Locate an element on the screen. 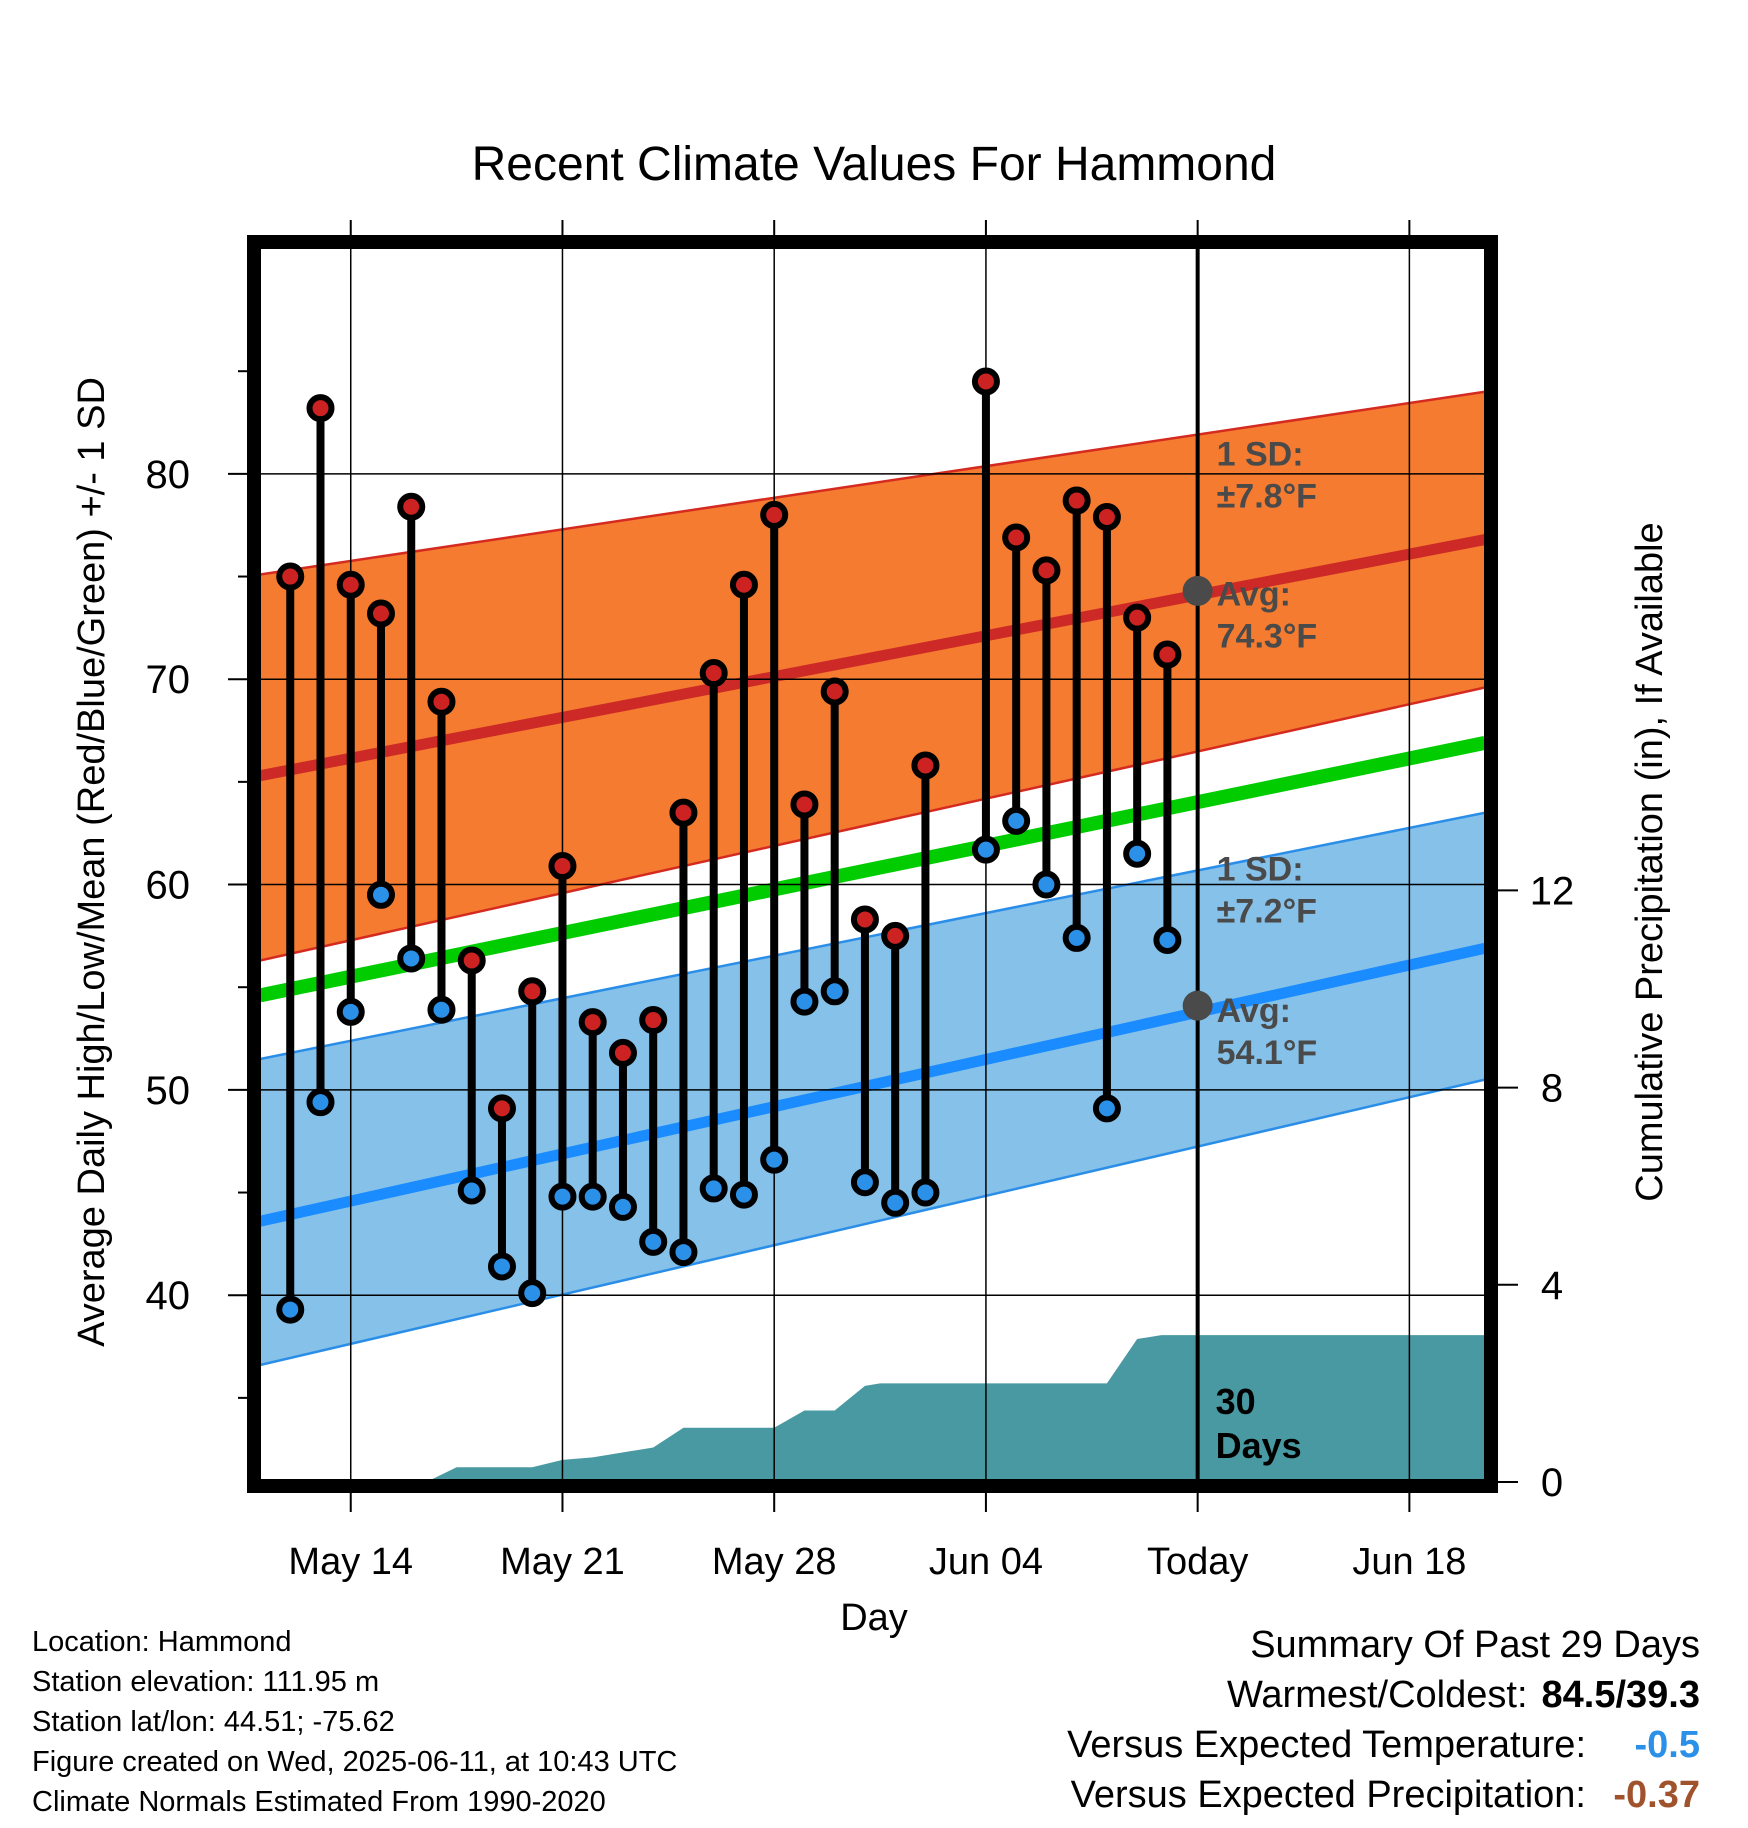 The image size is (1748, 1828). warm-cold-row: Warmest/Coldest: 84.5/39.3 is located at coordinates (1383, 1695).